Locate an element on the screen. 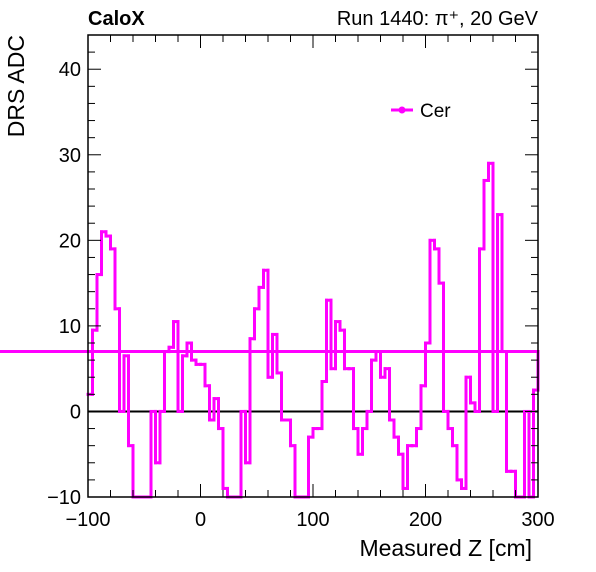  legend: Cer is located at coordinates (421, 111).